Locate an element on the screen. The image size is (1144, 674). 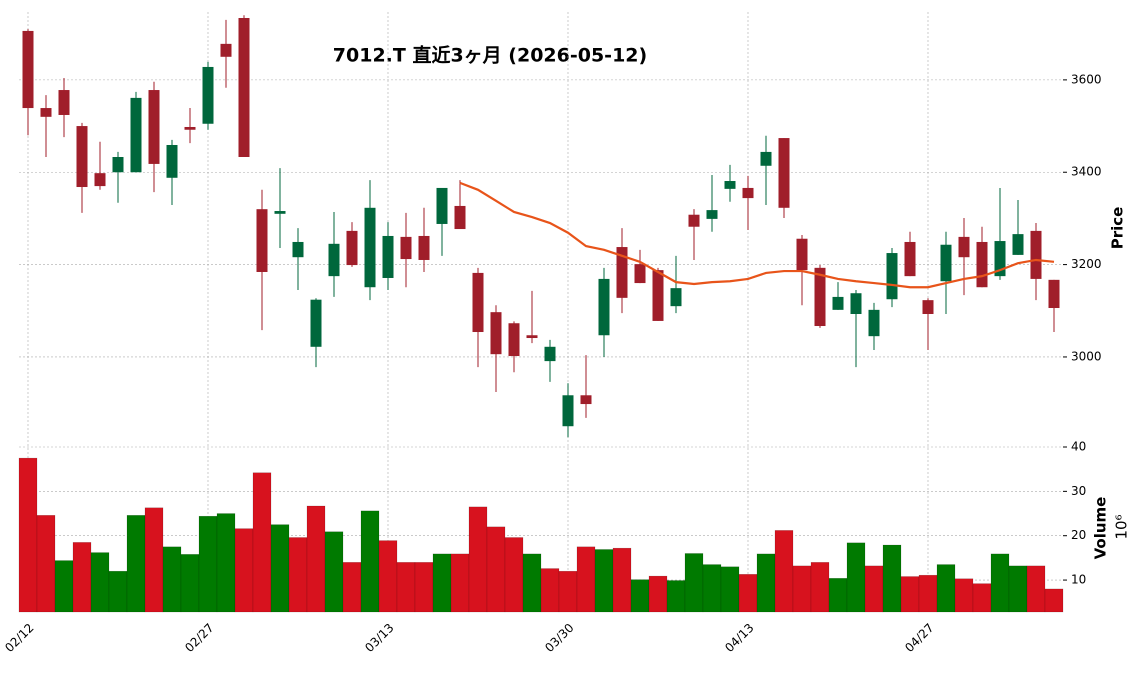
volume-tick-label: 10 is located at coordinates (1078, 580).